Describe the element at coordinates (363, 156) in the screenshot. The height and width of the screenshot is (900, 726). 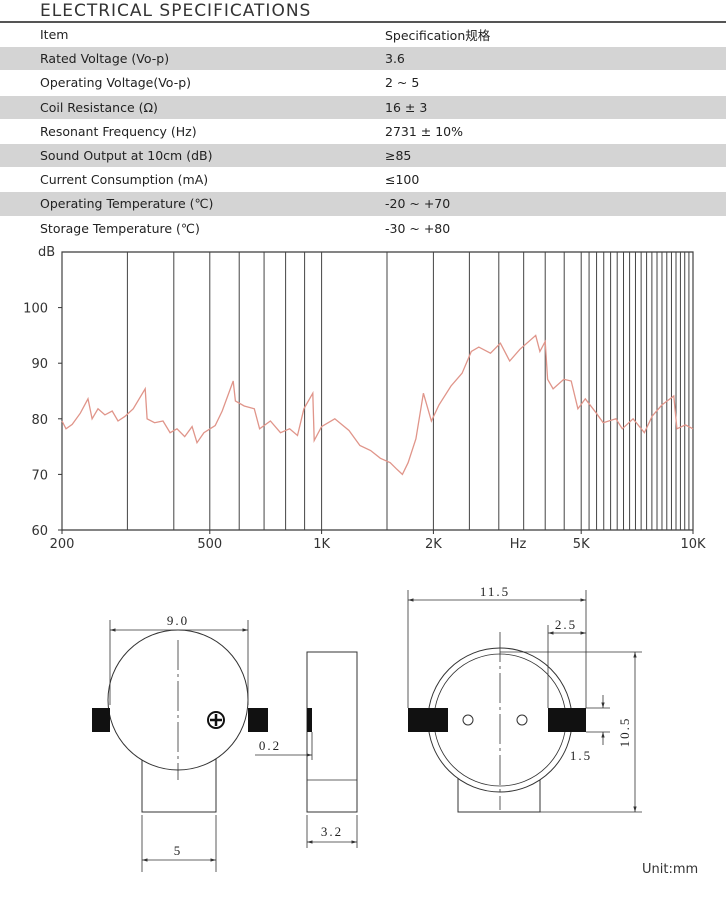
I see `table-row: Sound Output at 10cm (dB) ≥85` at that location.